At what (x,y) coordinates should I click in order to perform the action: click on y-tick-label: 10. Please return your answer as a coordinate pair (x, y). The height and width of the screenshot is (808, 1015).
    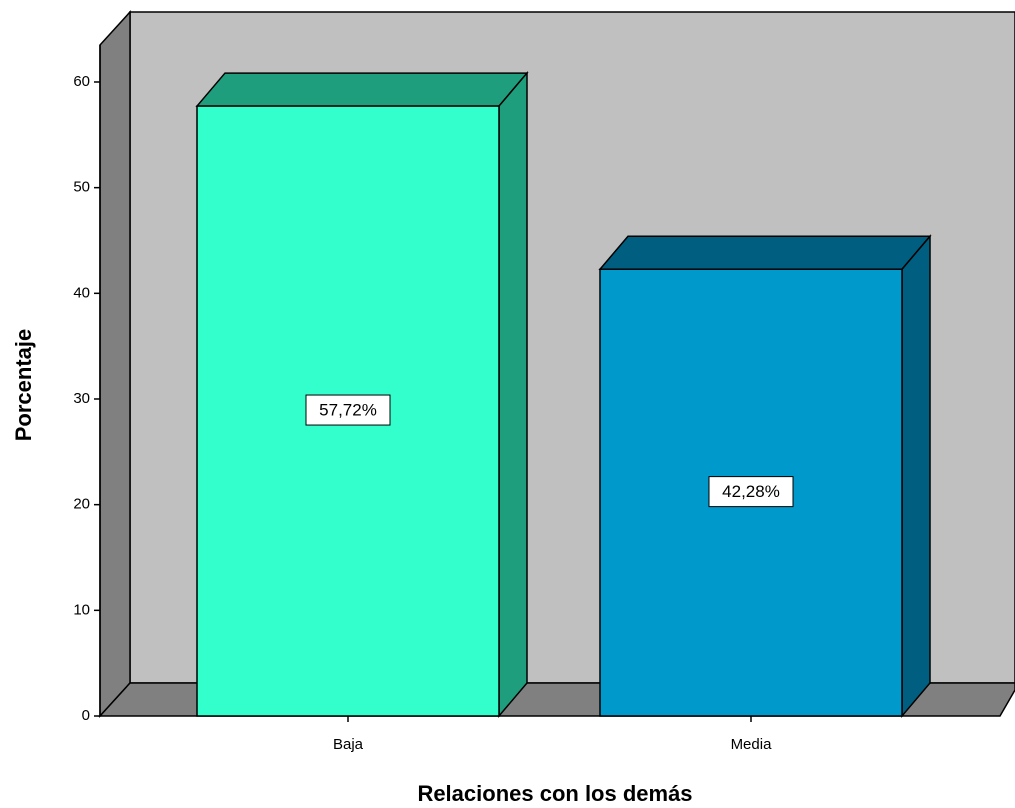
    Looking at the image, I should click on (81, 609).